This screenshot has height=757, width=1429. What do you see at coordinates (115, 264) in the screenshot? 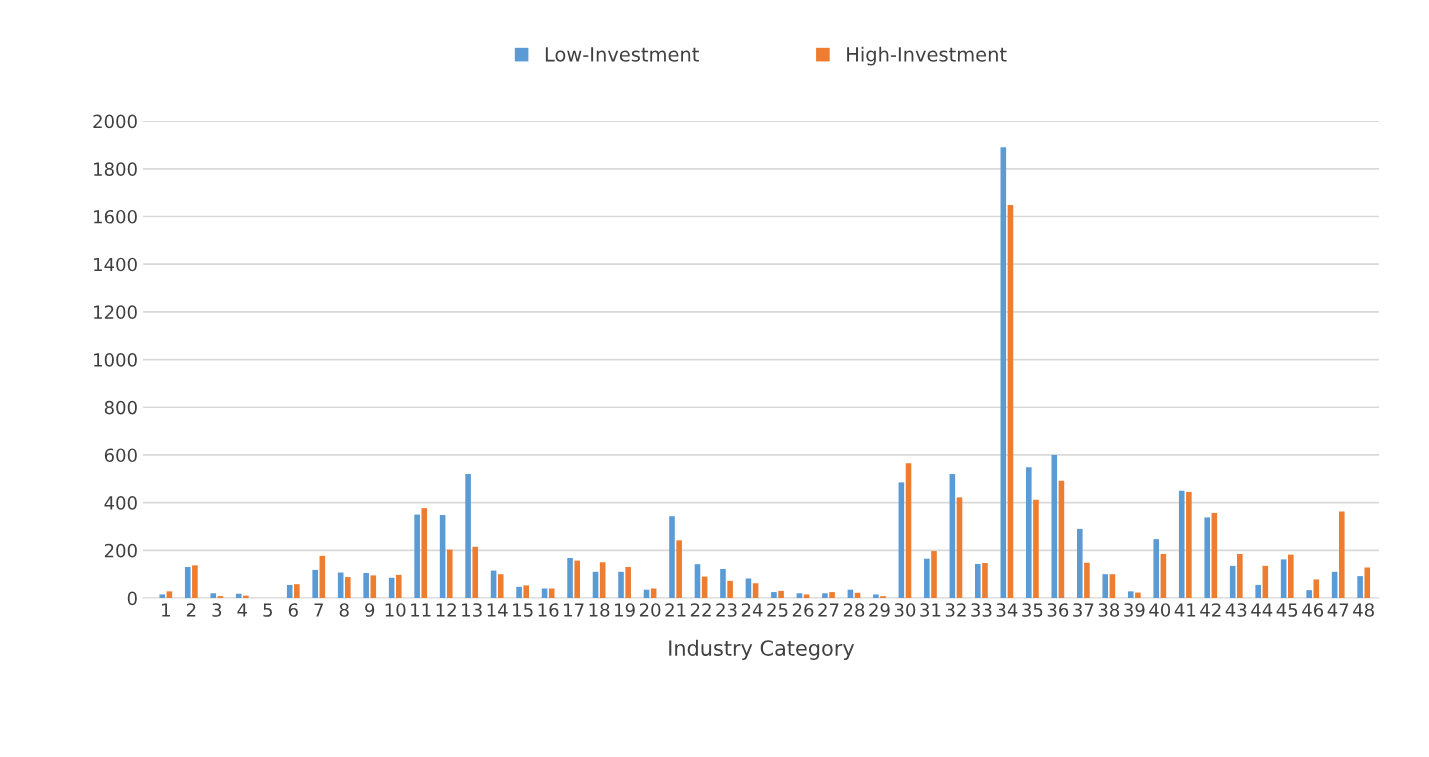
I see `y-tick-label: 1400` at bounding box center [115, 264].